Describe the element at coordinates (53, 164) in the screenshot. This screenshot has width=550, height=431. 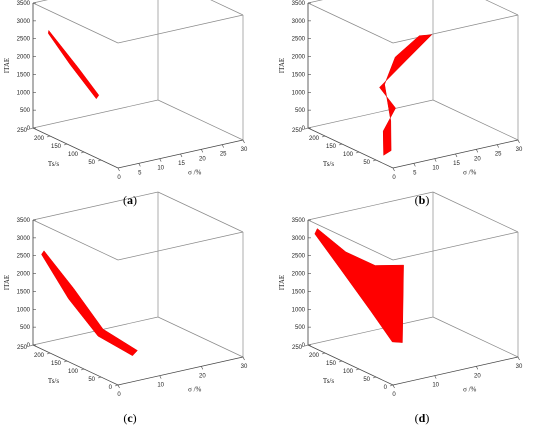
I see `panel-a-ts-axis-label: Ts/s` at that location.